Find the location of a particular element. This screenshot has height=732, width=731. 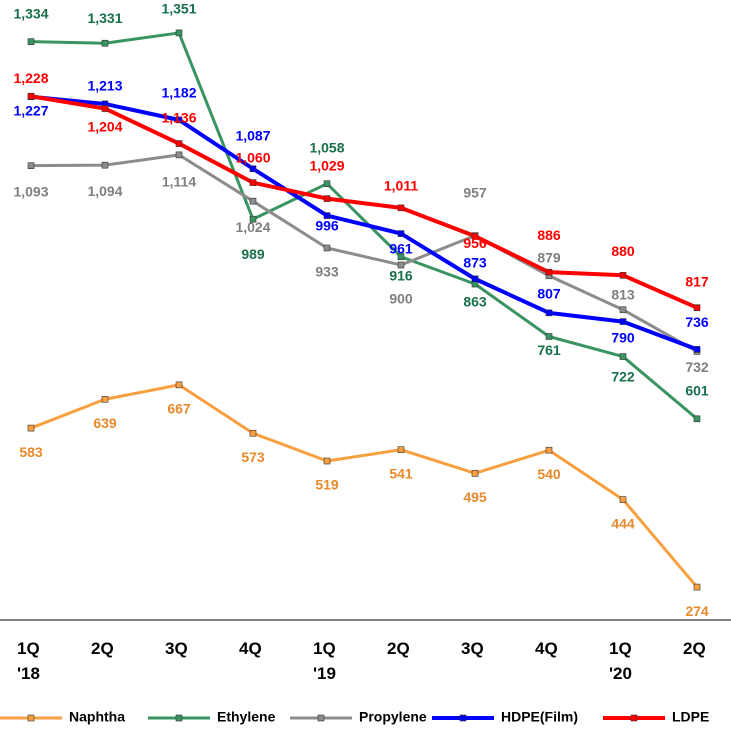

data-label: 274 is located at coordinates (697, 611).